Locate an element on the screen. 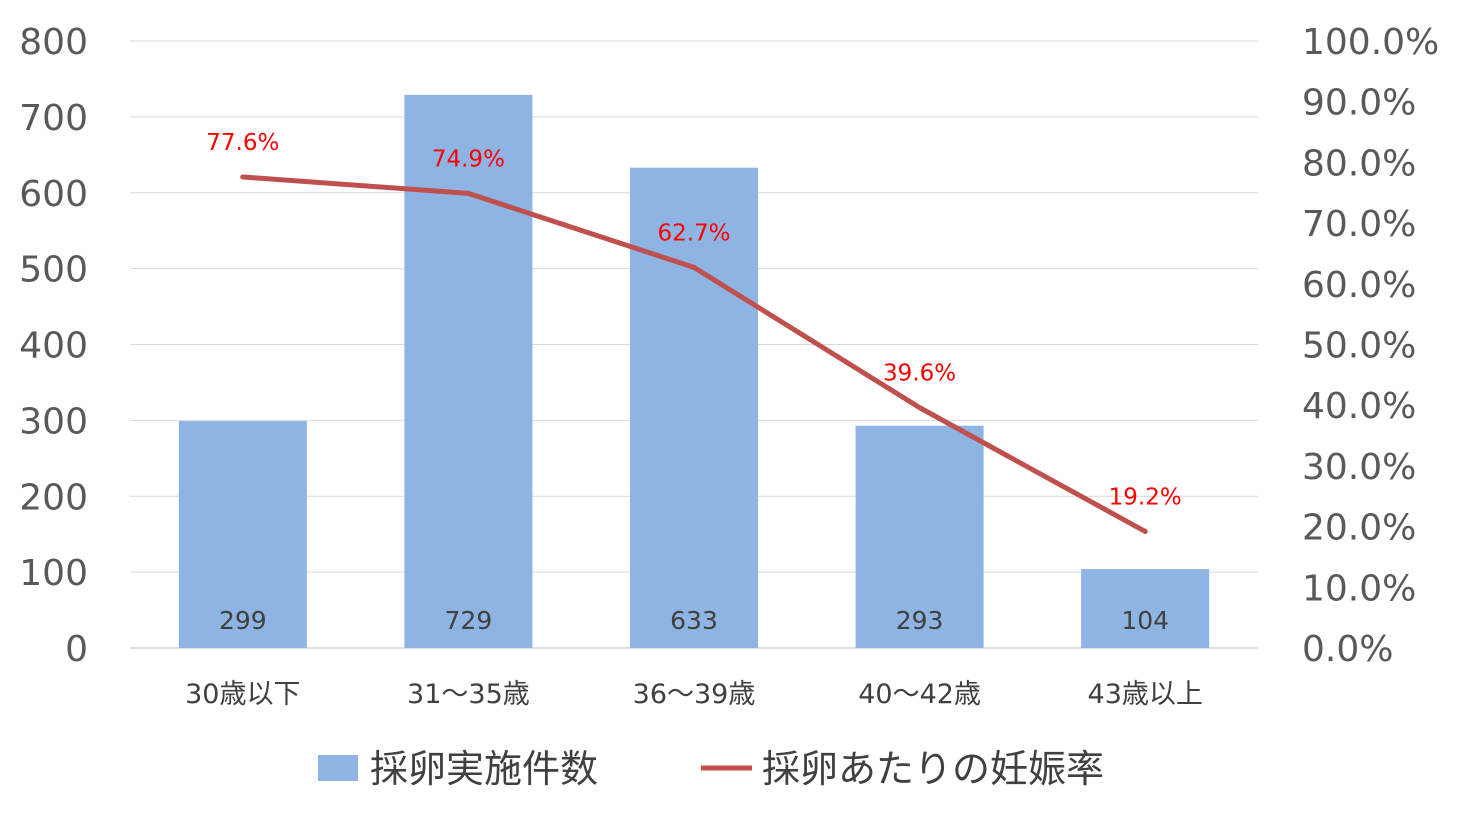  x-axis: 30歳以下 31～35歳 36～39歳 40～42歳 43歳以上 is located at coordinates (694, 694).